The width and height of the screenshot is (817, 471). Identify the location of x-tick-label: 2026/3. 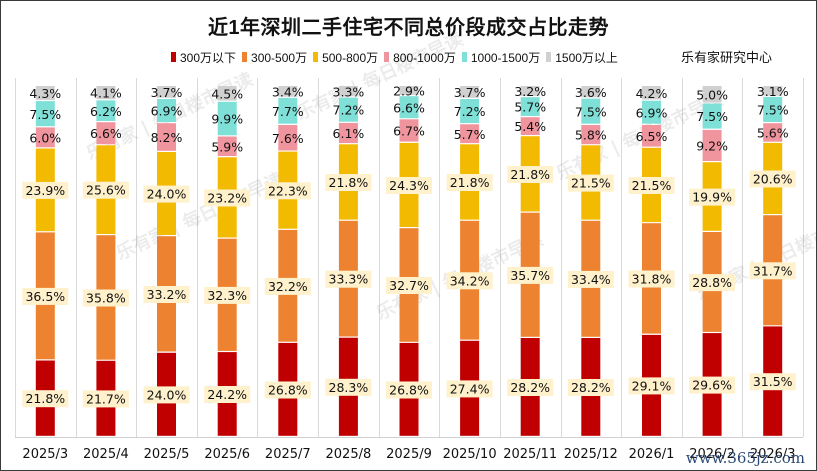
(773, 454).